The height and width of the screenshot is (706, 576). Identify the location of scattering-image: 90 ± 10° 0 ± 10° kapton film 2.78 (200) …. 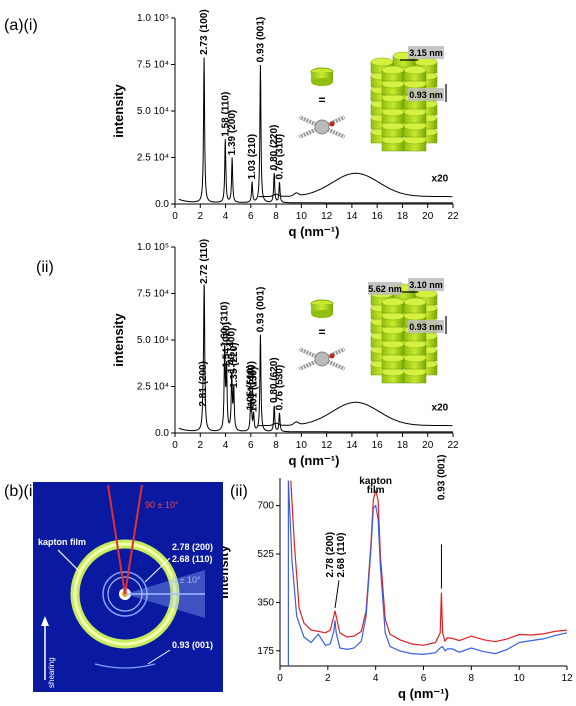
(128, 587).